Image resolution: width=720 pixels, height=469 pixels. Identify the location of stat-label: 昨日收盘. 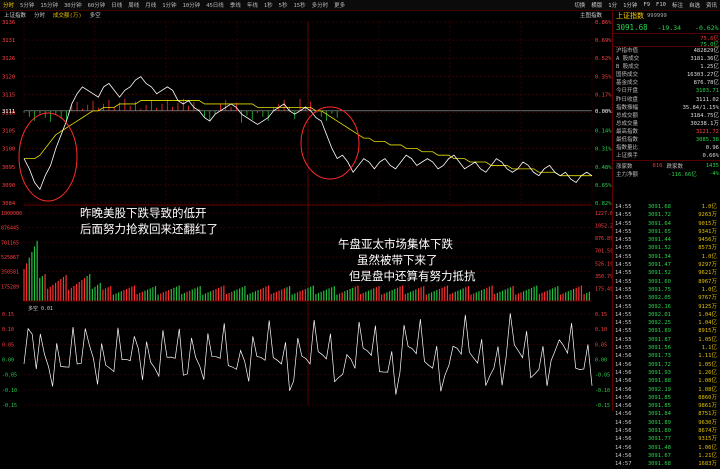
(627, 99).